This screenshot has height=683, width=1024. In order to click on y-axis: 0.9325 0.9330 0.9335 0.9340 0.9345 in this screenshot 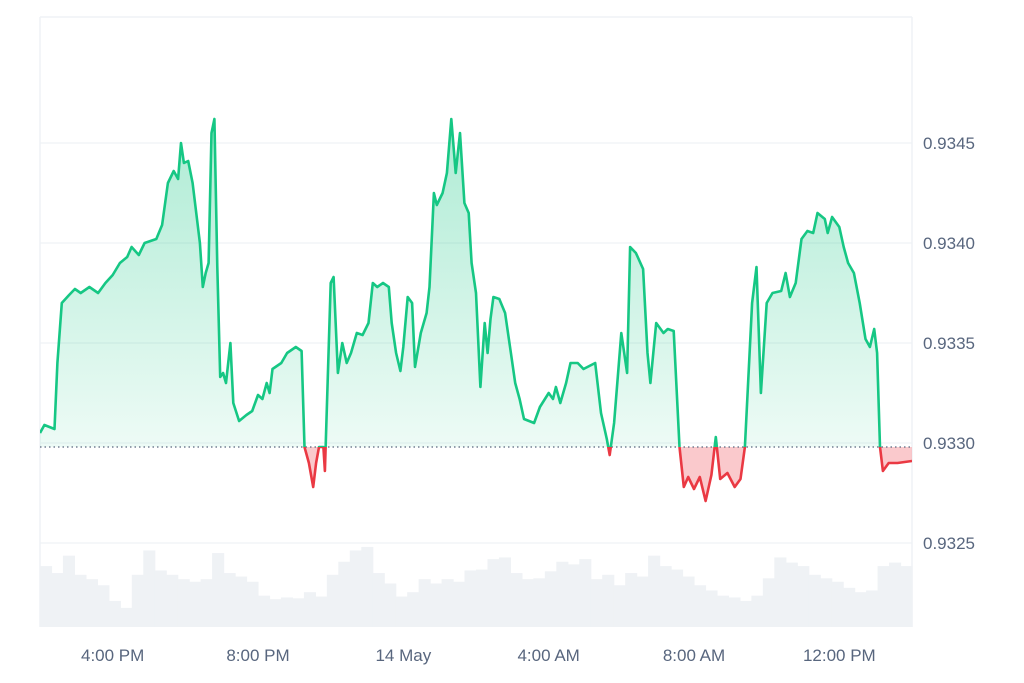, I will do `click(949, 343)`.